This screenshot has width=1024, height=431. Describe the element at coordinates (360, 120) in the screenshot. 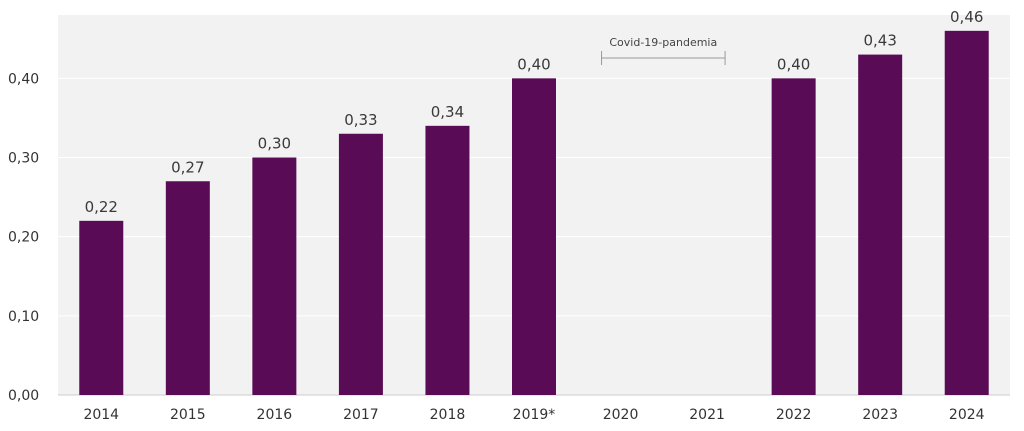

I see `data-label: 0,33` at that location.